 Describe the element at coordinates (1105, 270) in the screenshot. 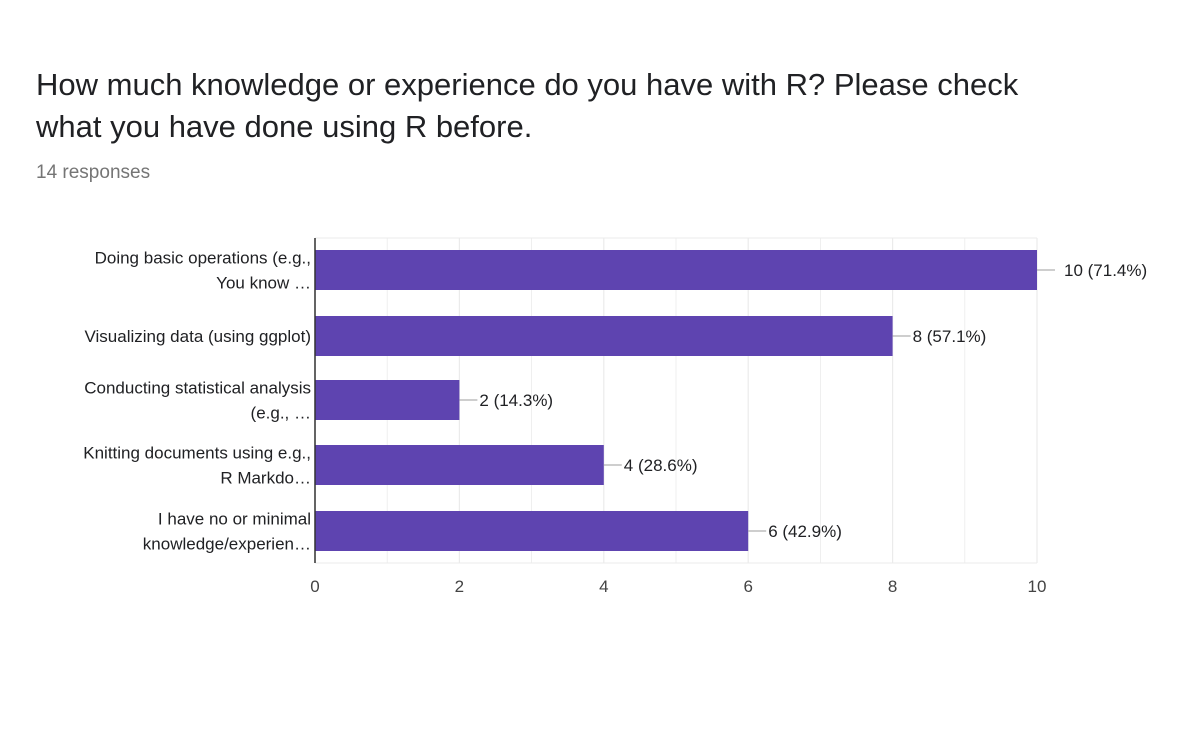

I see `data-label: 10 (71.4%)` at that location.